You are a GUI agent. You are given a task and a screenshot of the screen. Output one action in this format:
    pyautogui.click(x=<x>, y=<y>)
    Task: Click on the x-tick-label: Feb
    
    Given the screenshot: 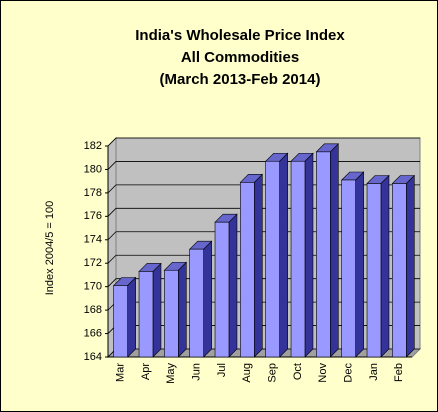 What is the action you would take?
    pyautogui.click(x=399, y=372)
    